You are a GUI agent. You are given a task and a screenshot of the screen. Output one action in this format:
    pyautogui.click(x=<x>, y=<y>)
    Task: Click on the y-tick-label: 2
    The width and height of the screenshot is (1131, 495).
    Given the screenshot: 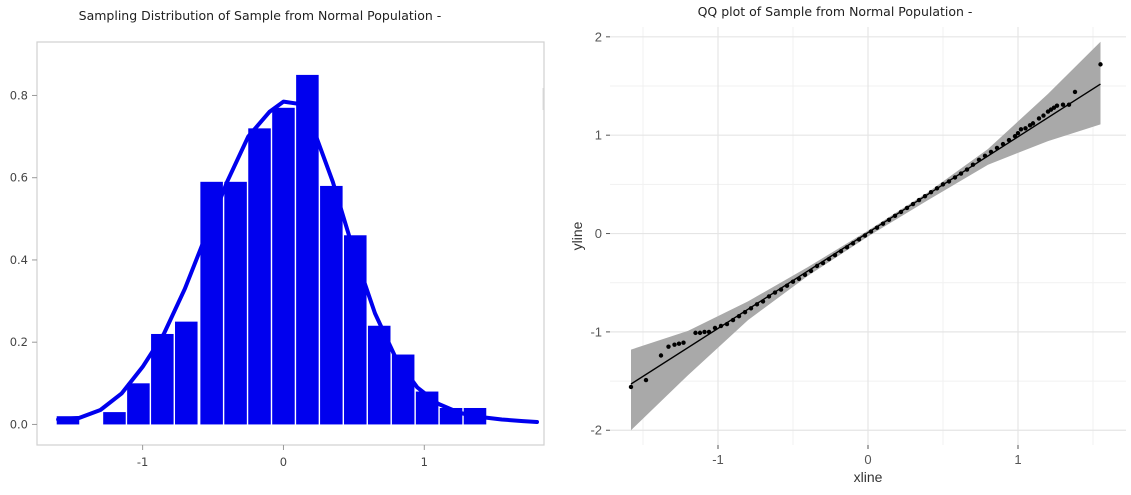 What is the action you would take?
    pyautogui.click(x=598, y=36)
    